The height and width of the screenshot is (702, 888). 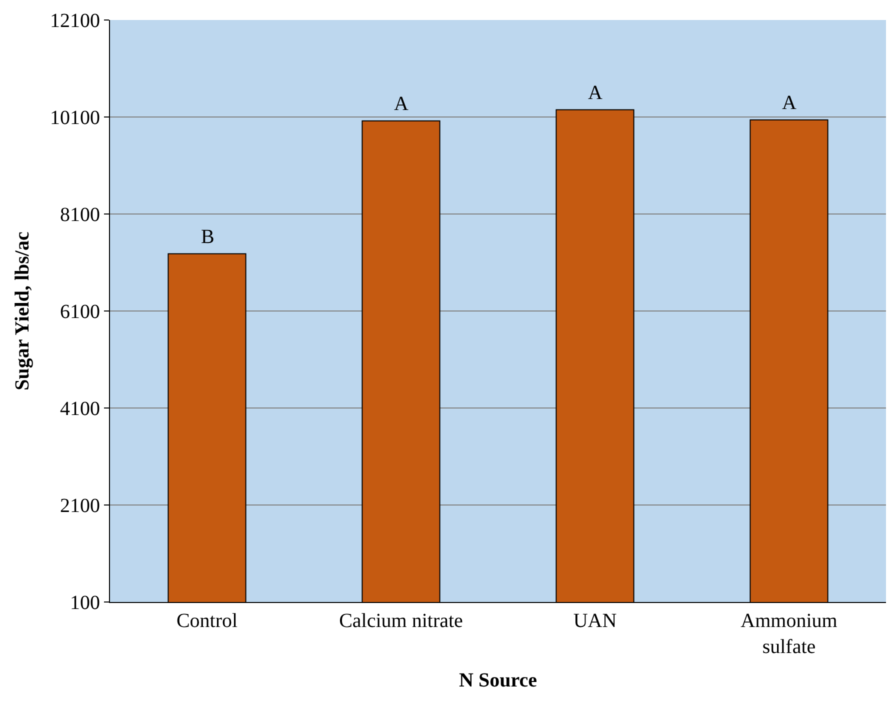 I want to click on y-tick-label: 8100, so click(x=80, y=215).